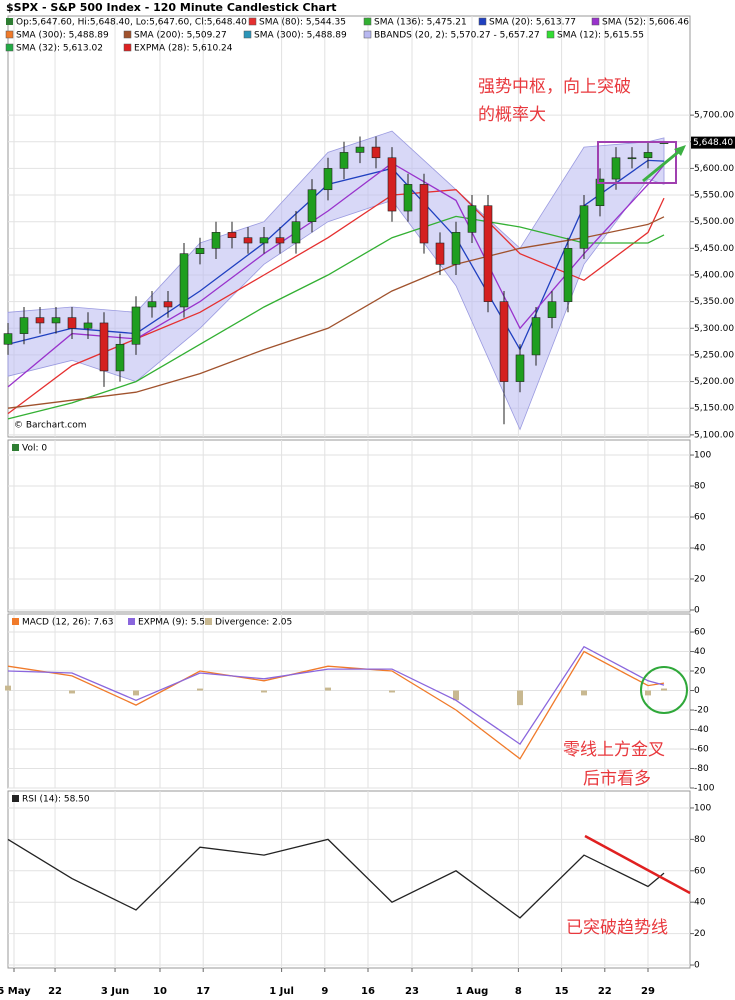  What do you see at coordinates (701, 730) in the screenshot?
I see `y-tick-label: -40` at bounding box center [701, 730].